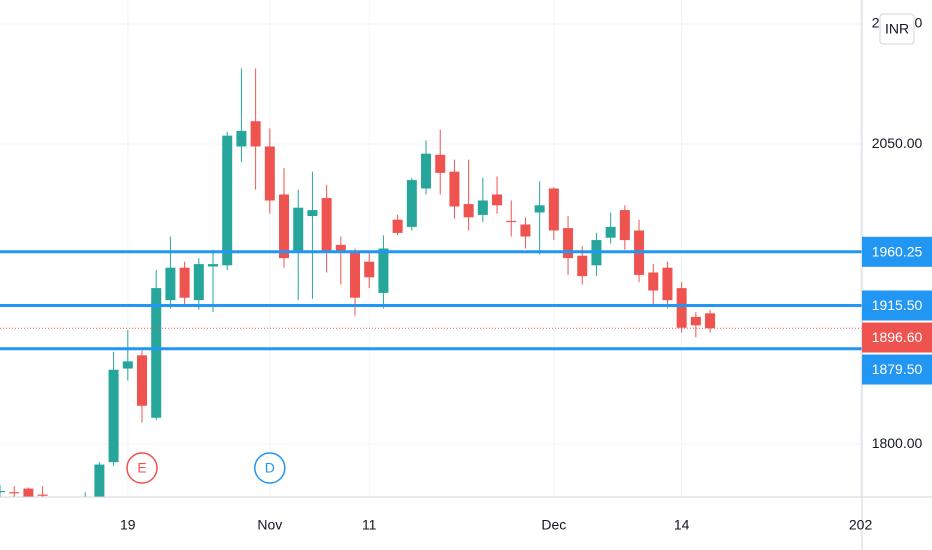 The image size is (932, 550). I want to click on x-tick-label: 19, so click(128, 525).